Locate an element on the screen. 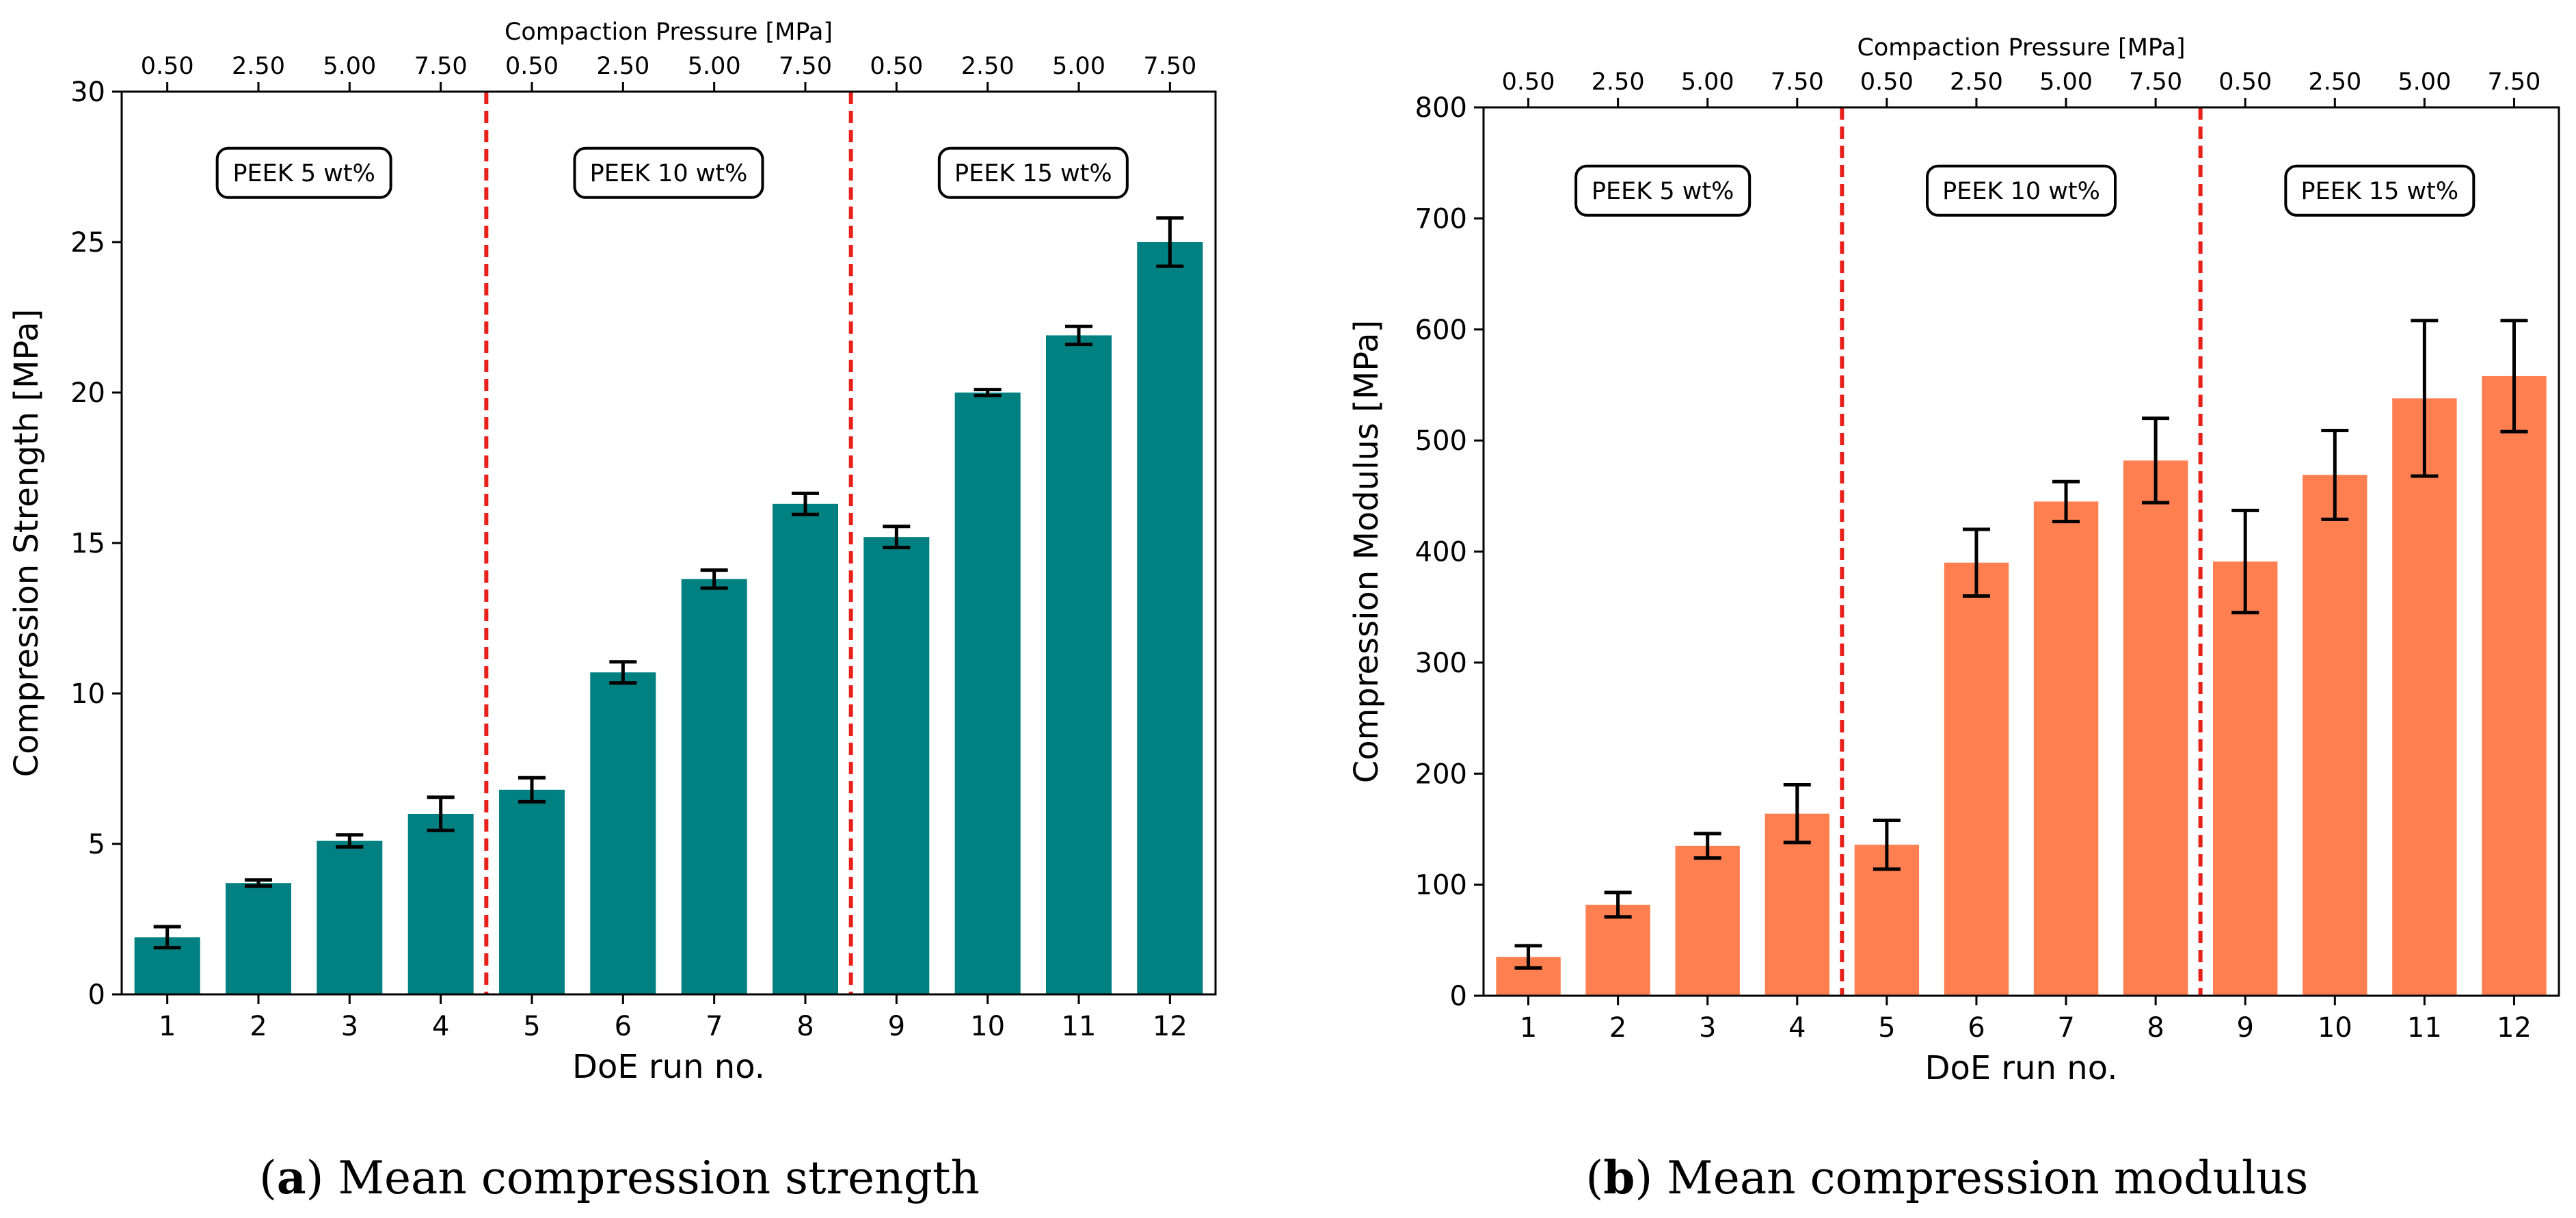 Image resolution: width=2576 pixels, height=1218 pixels. x-tick-label: 4 is located at coordinates (440, 1026).